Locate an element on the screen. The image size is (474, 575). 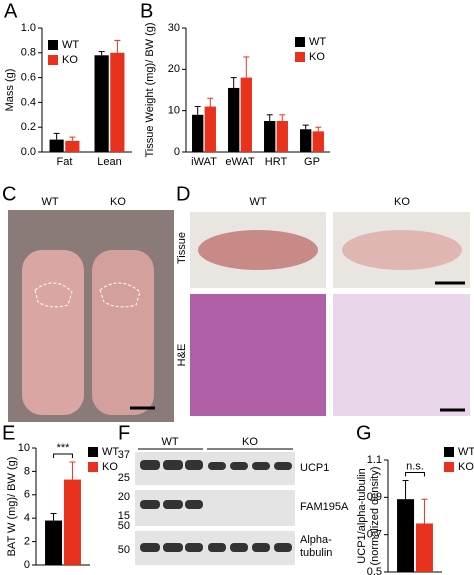
blot is located at coordinates (215, 508).